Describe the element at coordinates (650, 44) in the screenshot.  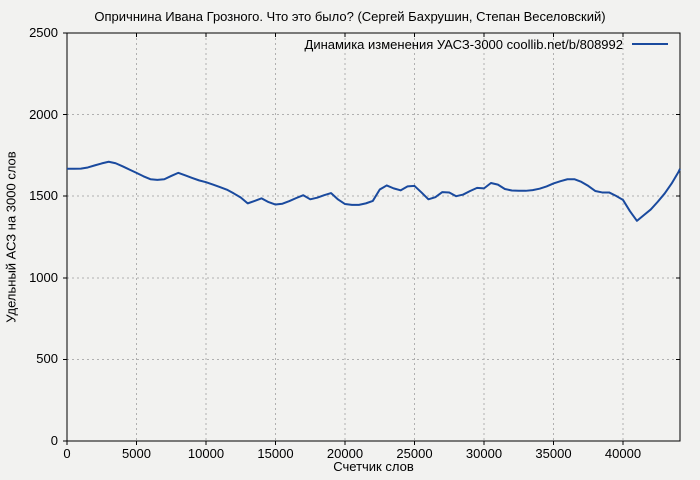
I see `legend-line-sample` at that location.